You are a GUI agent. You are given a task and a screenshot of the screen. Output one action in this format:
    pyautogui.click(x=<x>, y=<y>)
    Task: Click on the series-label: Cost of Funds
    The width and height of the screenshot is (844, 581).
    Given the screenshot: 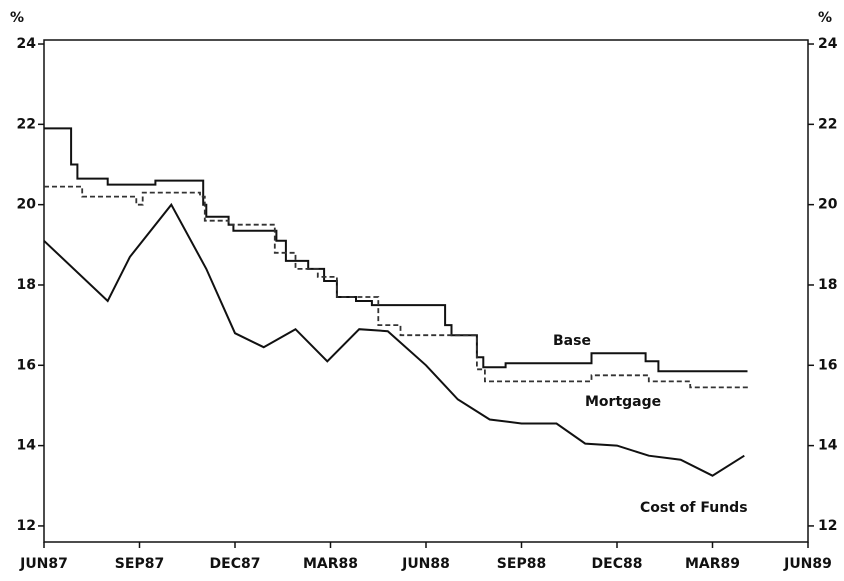 What is the action you would take?
    pyautogui.click(x=694, y=508)
    